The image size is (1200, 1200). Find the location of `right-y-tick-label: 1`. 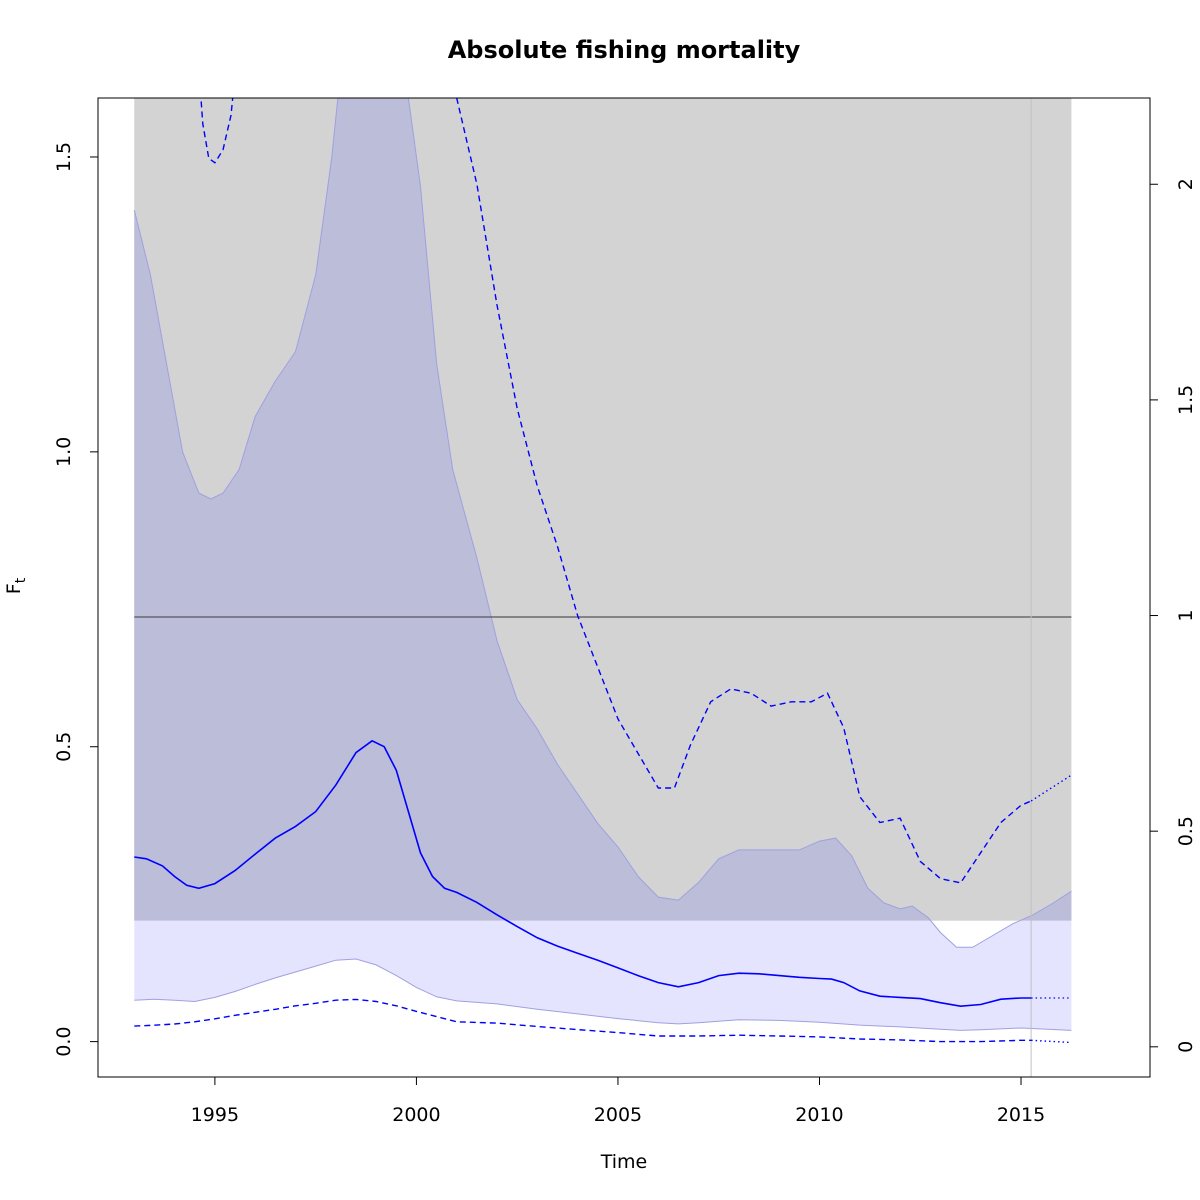

right-y-tick-label: 1 is located at coordinates (1186, 615).